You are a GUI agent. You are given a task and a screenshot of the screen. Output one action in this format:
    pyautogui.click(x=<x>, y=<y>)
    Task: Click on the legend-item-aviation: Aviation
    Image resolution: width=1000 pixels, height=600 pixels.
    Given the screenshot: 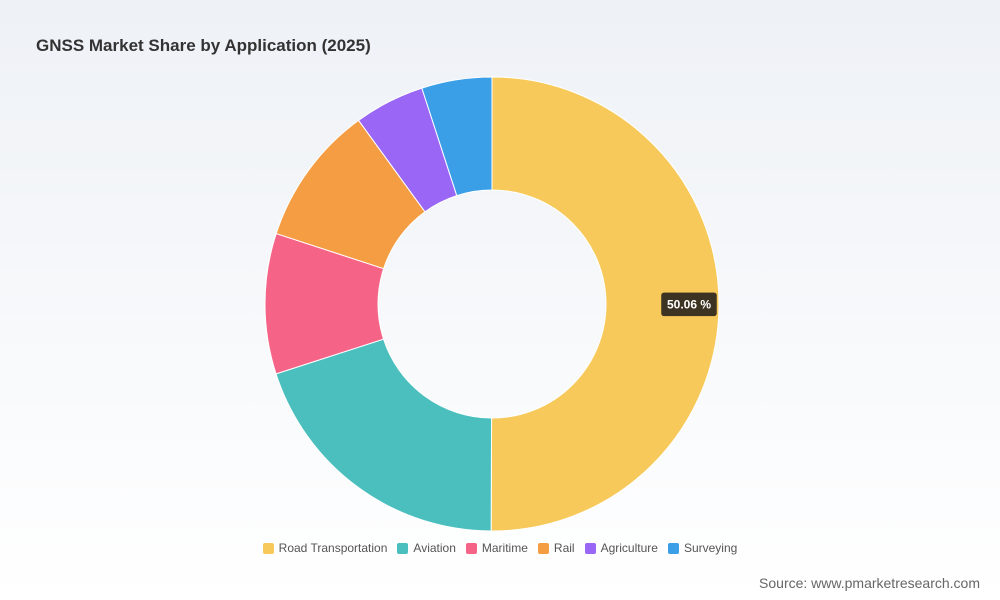 What is the action you would take?
    pyautogui.click(x=426, y=548)
    